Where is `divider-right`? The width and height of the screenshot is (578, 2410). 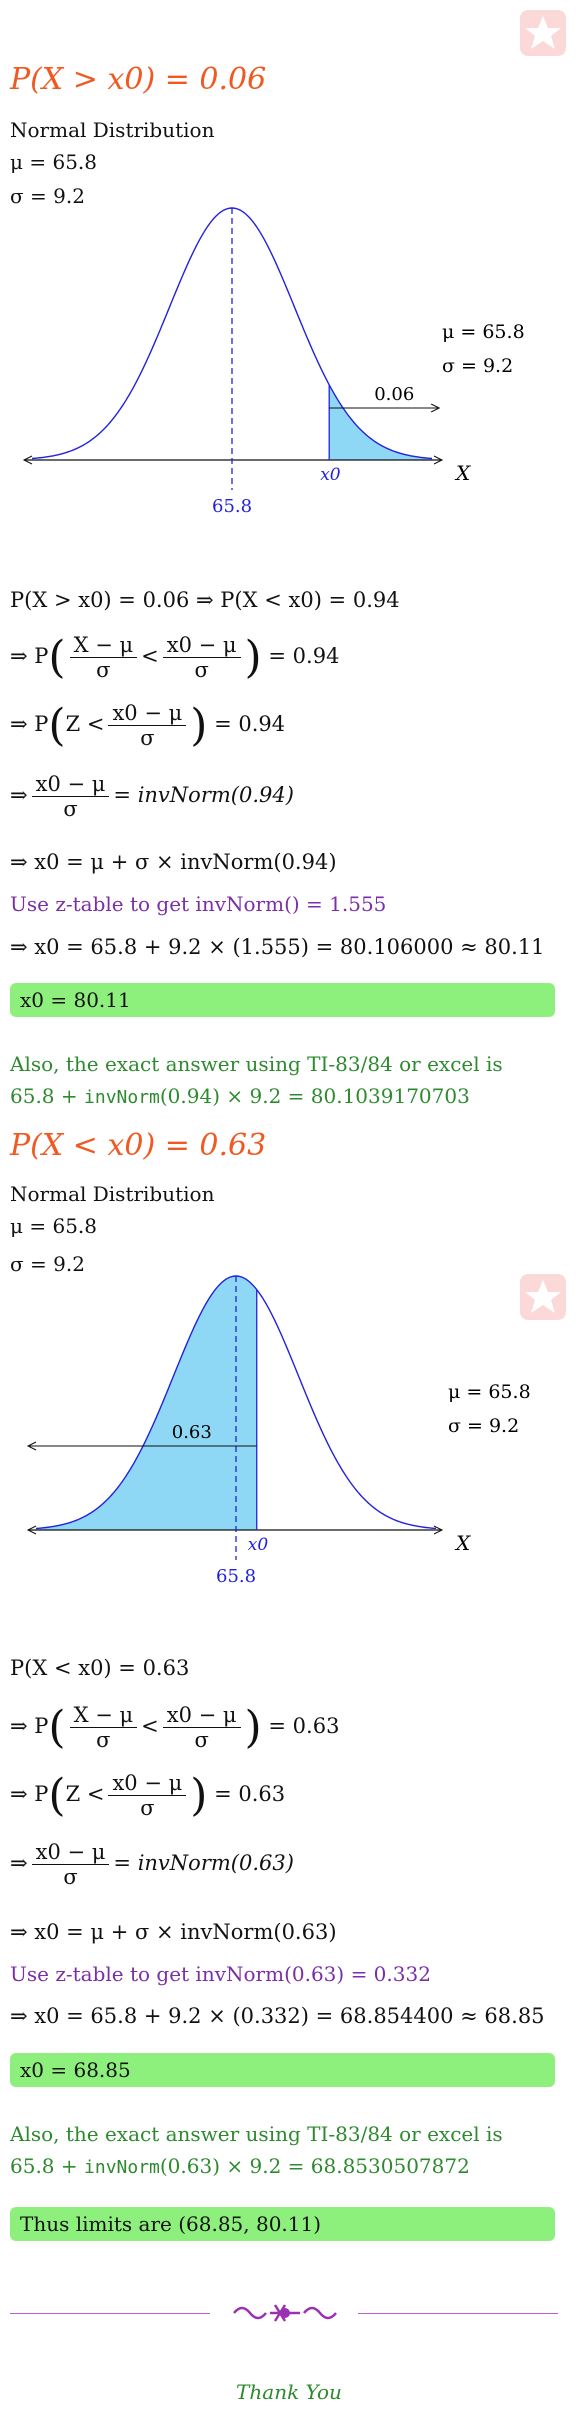 divider-right is located at coordinates (458, 2313).